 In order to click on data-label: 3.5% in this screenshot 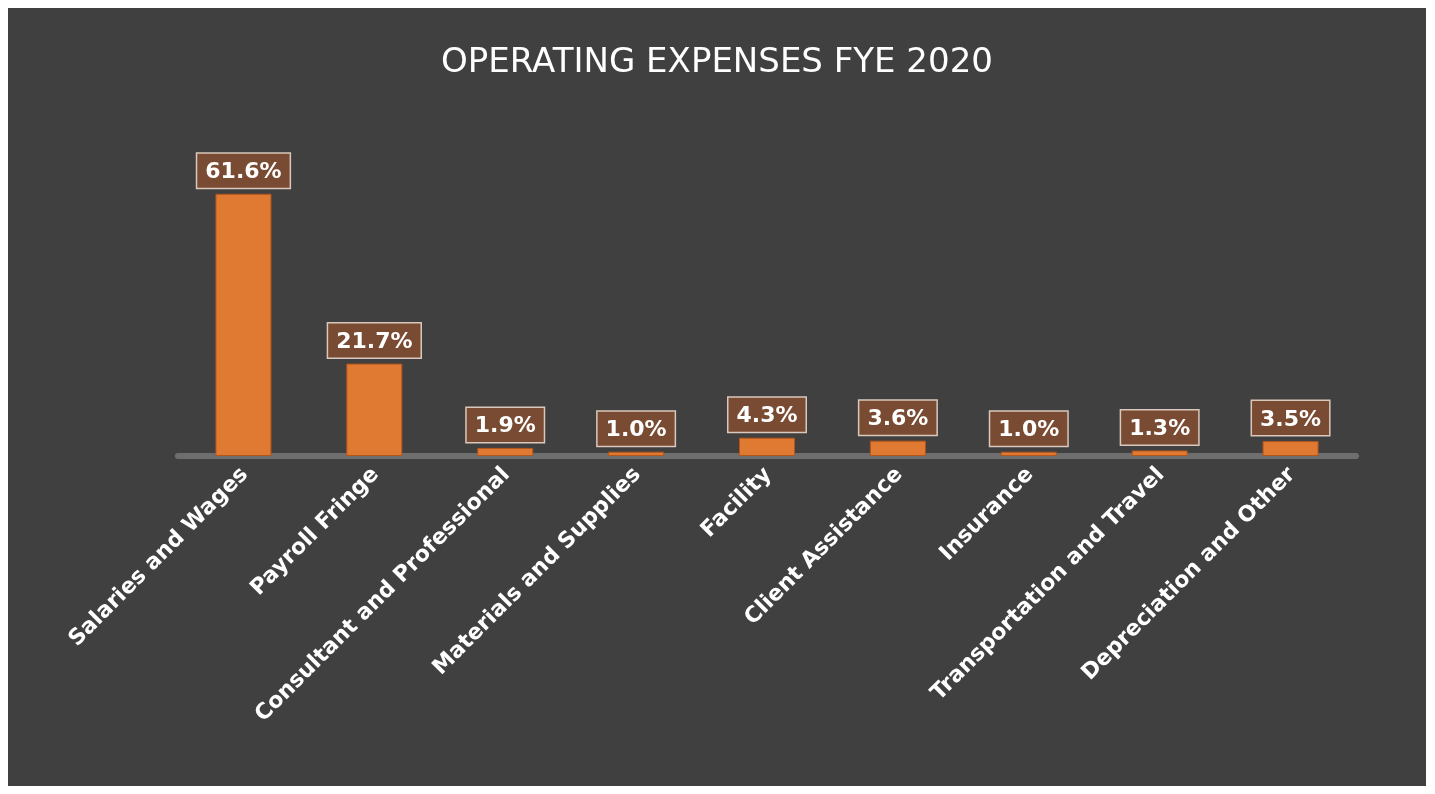, I will do `click(1291, 418)`.